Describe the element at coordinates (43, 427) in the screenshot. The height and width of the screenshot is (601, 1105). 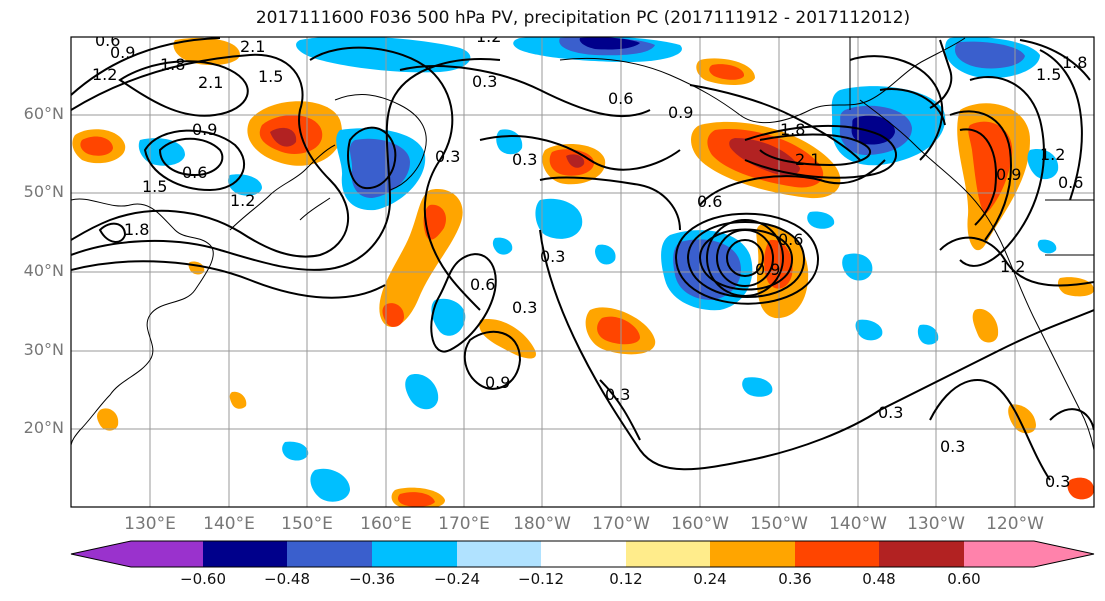
I see `lat-label: 20°N` at that location.